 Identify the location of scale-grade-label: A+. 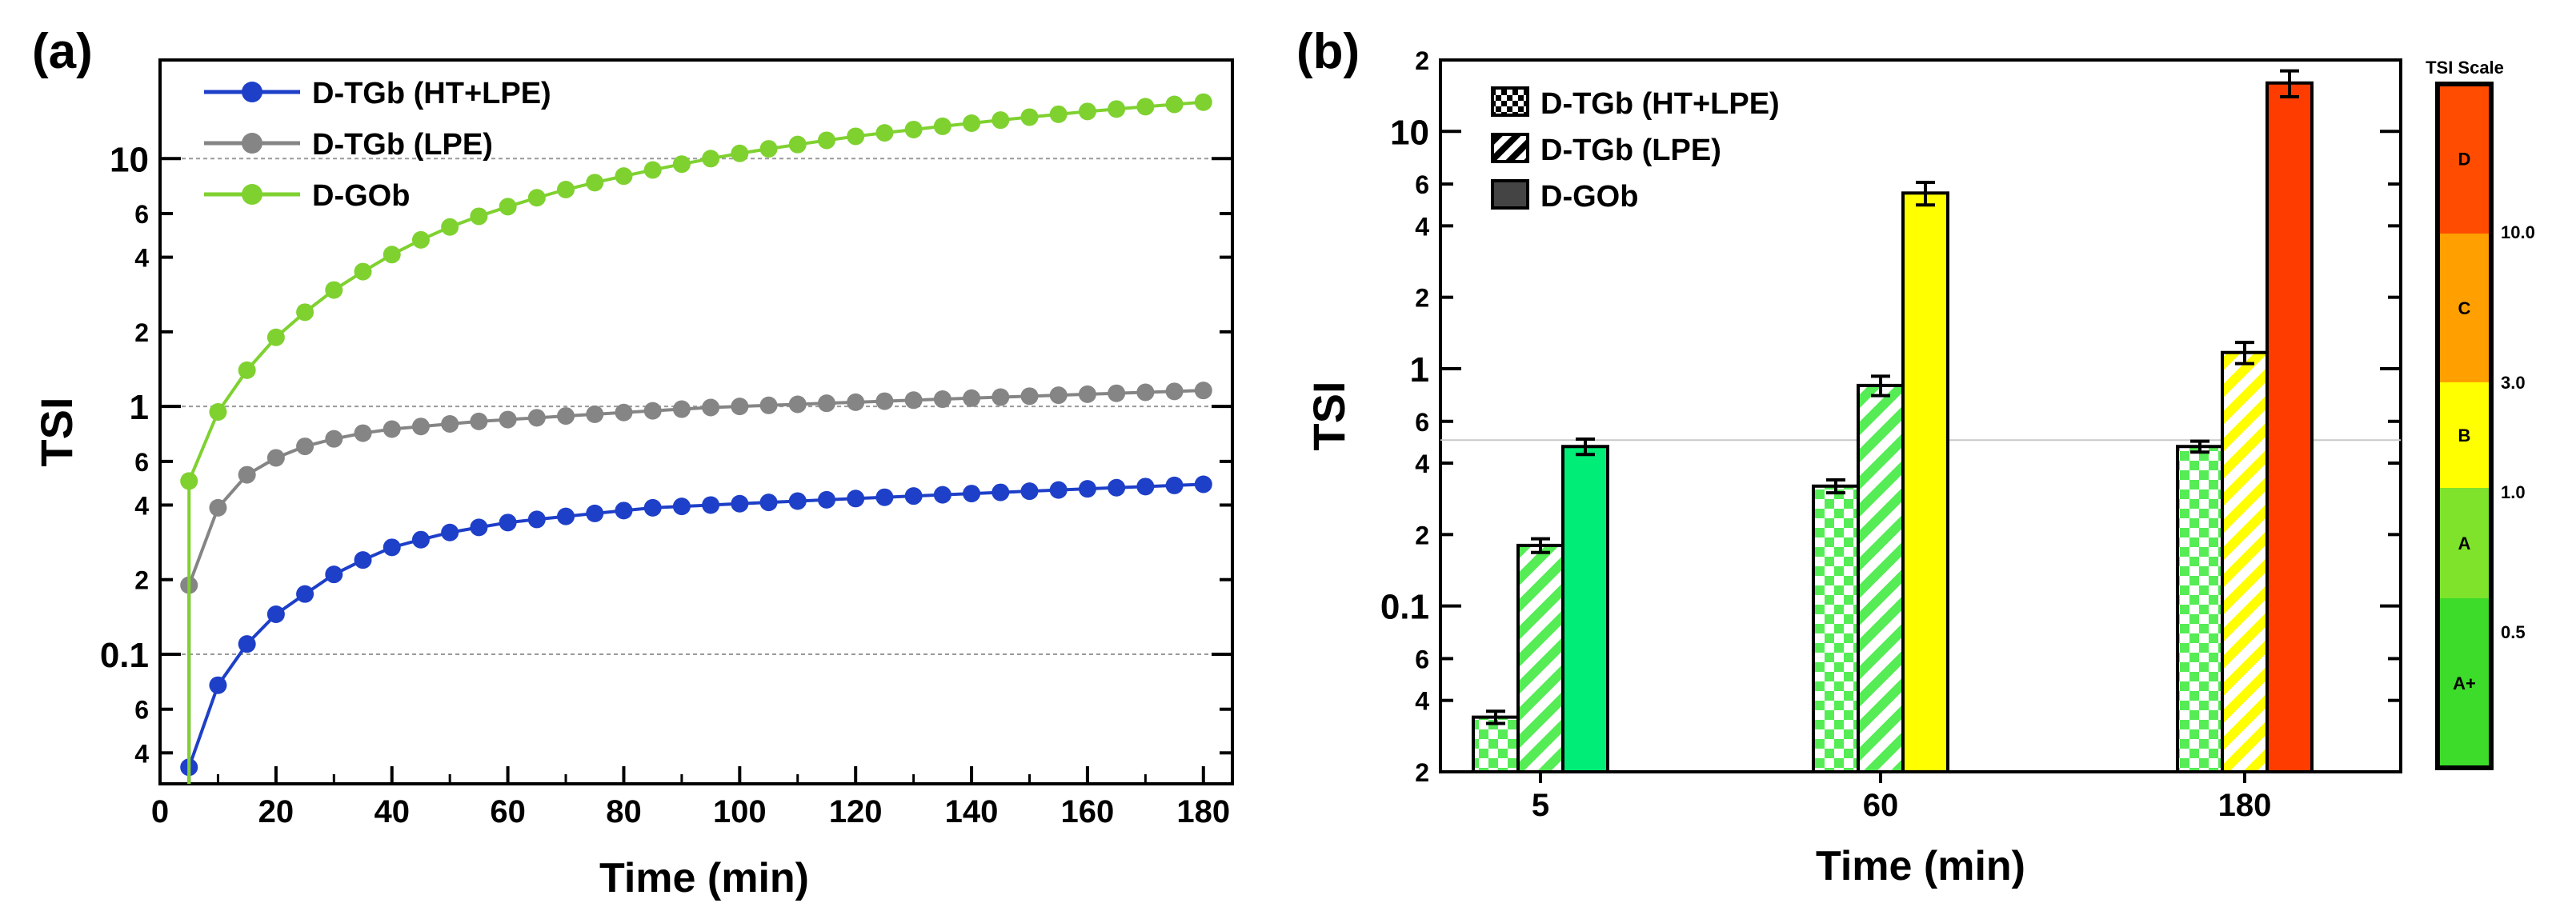
(2464, 683).